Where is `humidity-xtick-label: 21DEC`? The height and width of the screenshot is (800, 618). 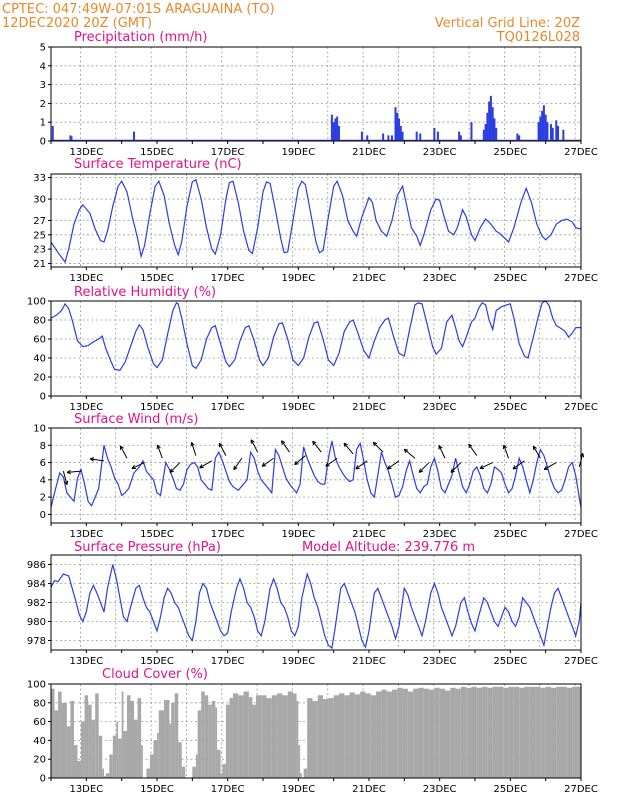
humidity-xtick-label: 21DEC is located at coordinates (369, 407).